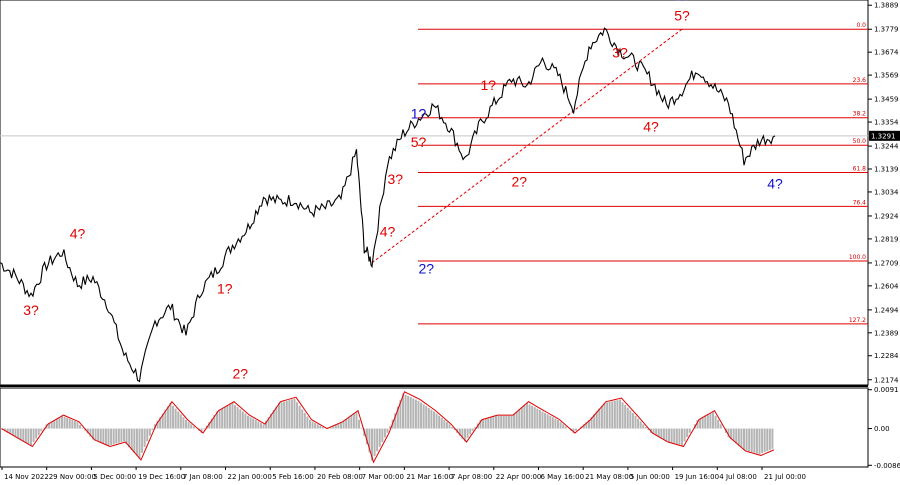 Image resolution: width=900 pixels, height=485 pixels. What do you see at coordinates (562, 477) in the screenshot?
I see `x-tick-label: 6 May 16:00` at bounding box center [562, 477].